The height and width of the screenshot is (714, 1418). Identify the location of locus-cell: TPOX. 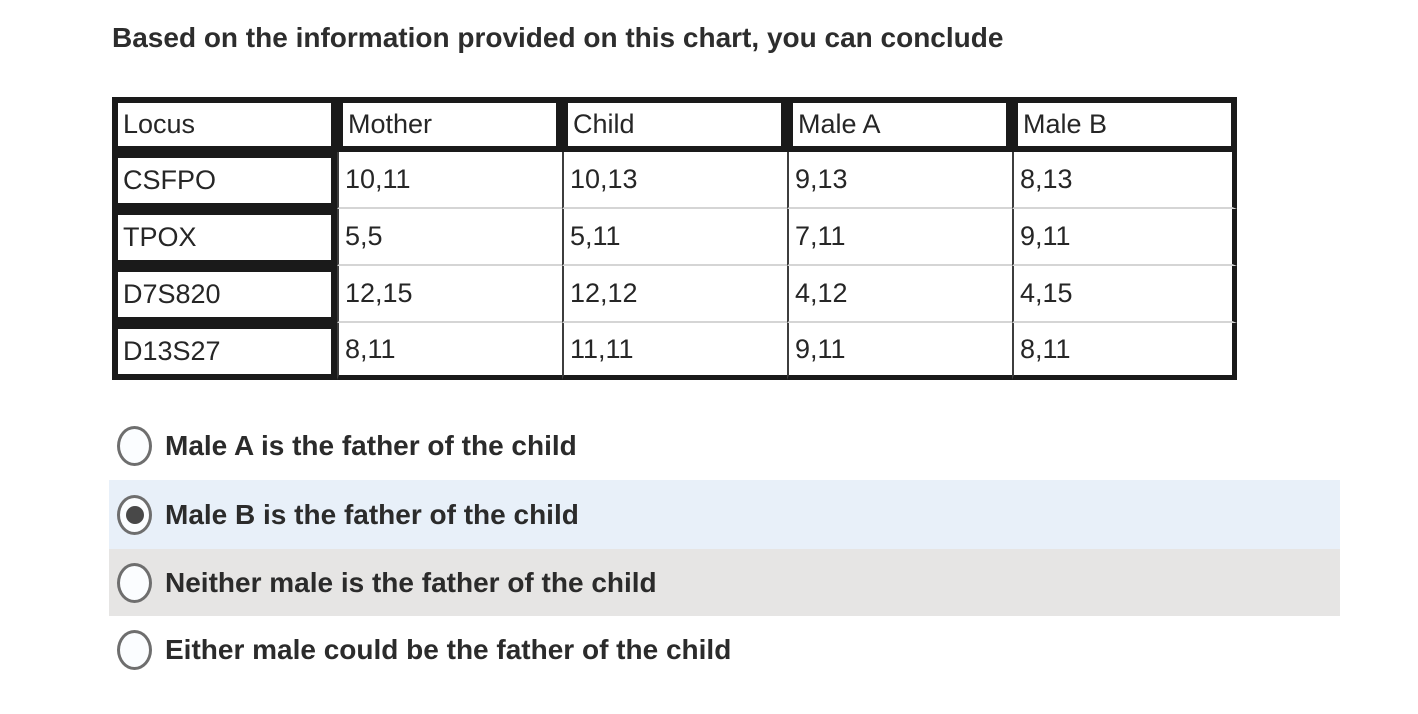
(224, 237).